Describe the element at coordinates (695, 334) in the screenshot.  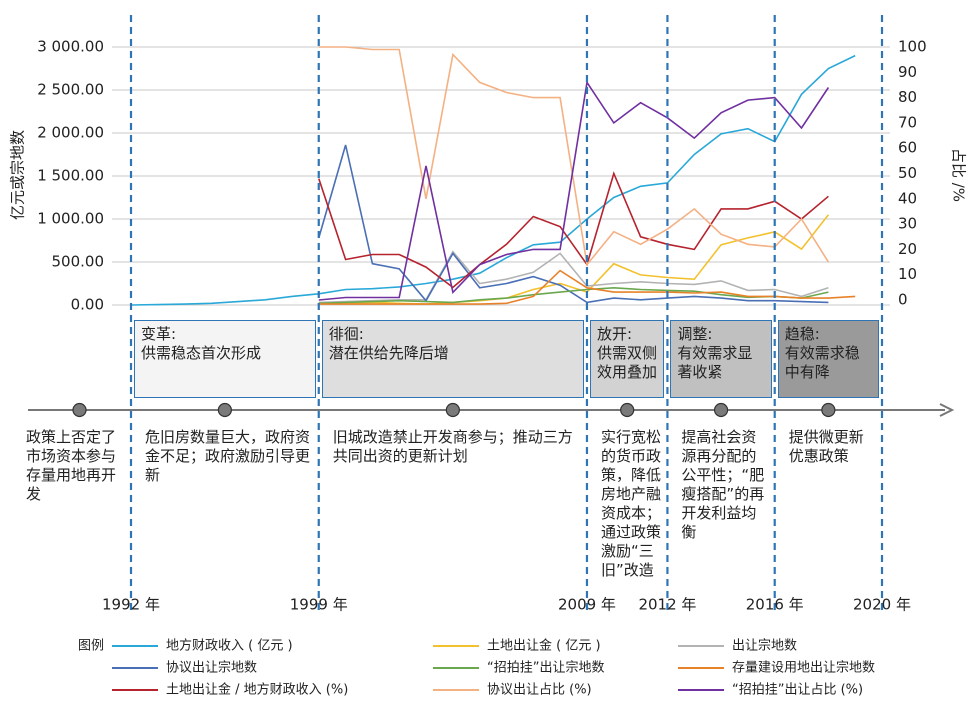
I see `stage-title: 调整:` at that location.